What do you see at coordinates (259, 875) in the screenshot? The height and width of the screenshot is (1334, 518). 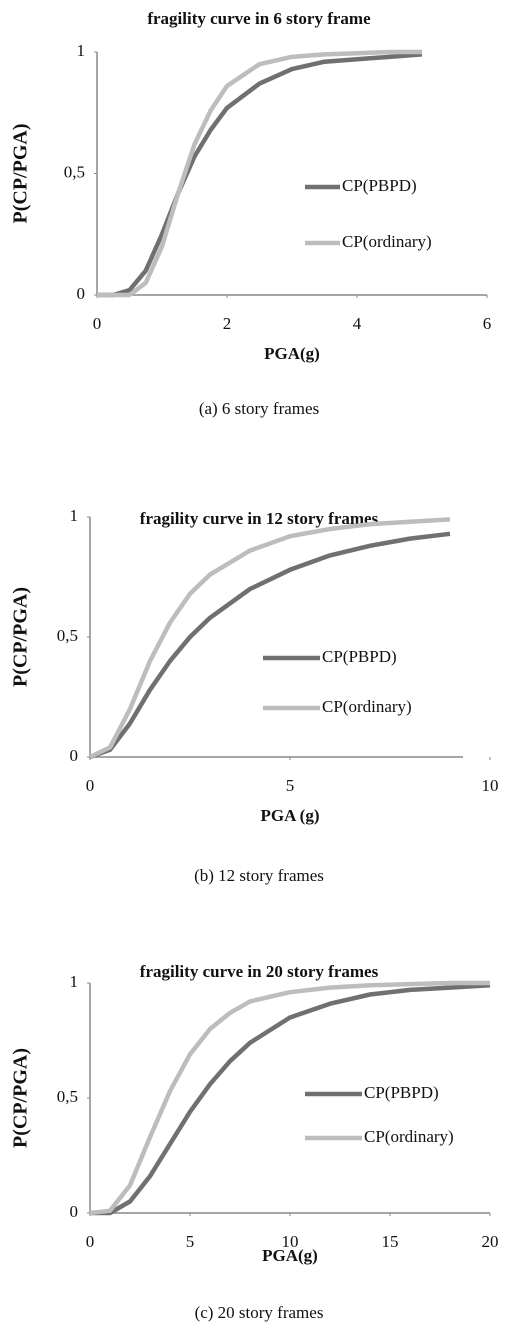 I see `caption: (b) 12 story frames` at bounding box center [259, 875].